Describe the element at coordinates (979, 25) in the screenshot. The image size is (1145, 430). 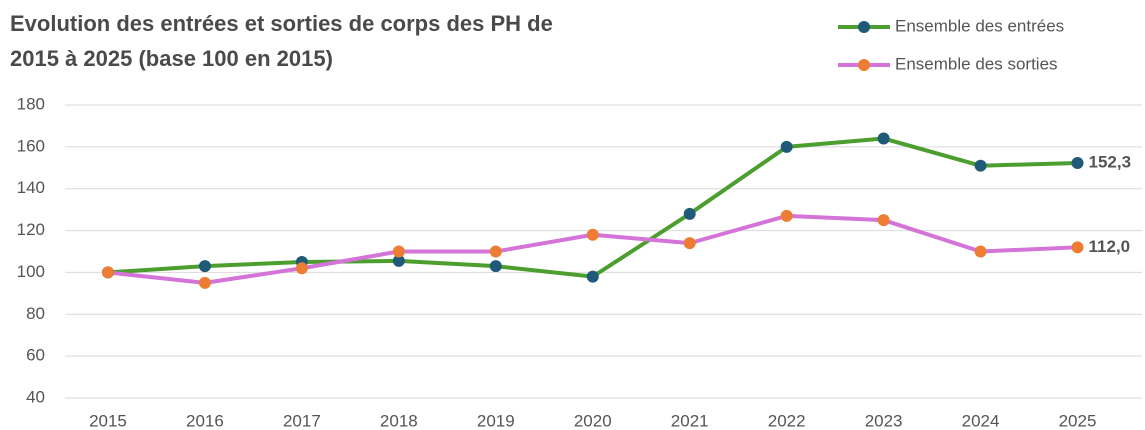
I see `legend-label: Ensemble des entrées` at that location.